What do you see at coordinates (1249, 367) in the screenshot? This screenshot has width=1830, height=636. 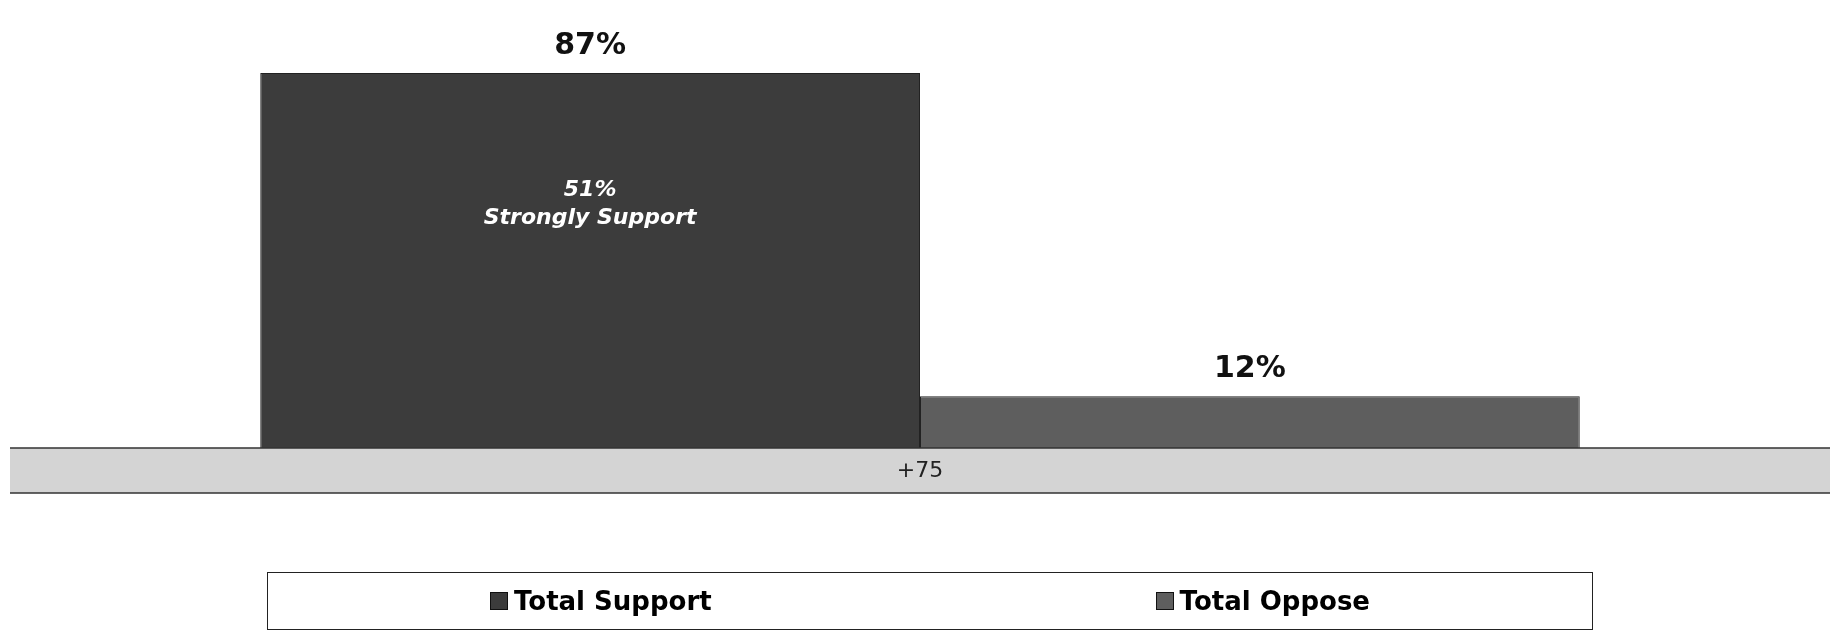 I see `data-label: 12%` at bounding box center [1249, 367].